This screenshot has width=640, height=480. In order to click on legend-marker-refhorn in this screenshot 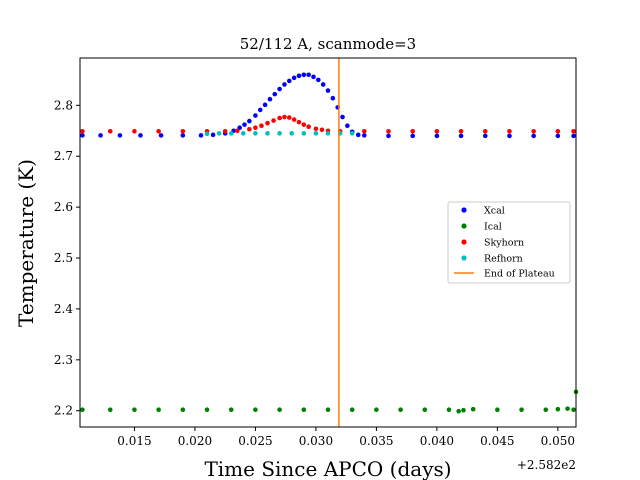, I will do `click(464, 258)`.